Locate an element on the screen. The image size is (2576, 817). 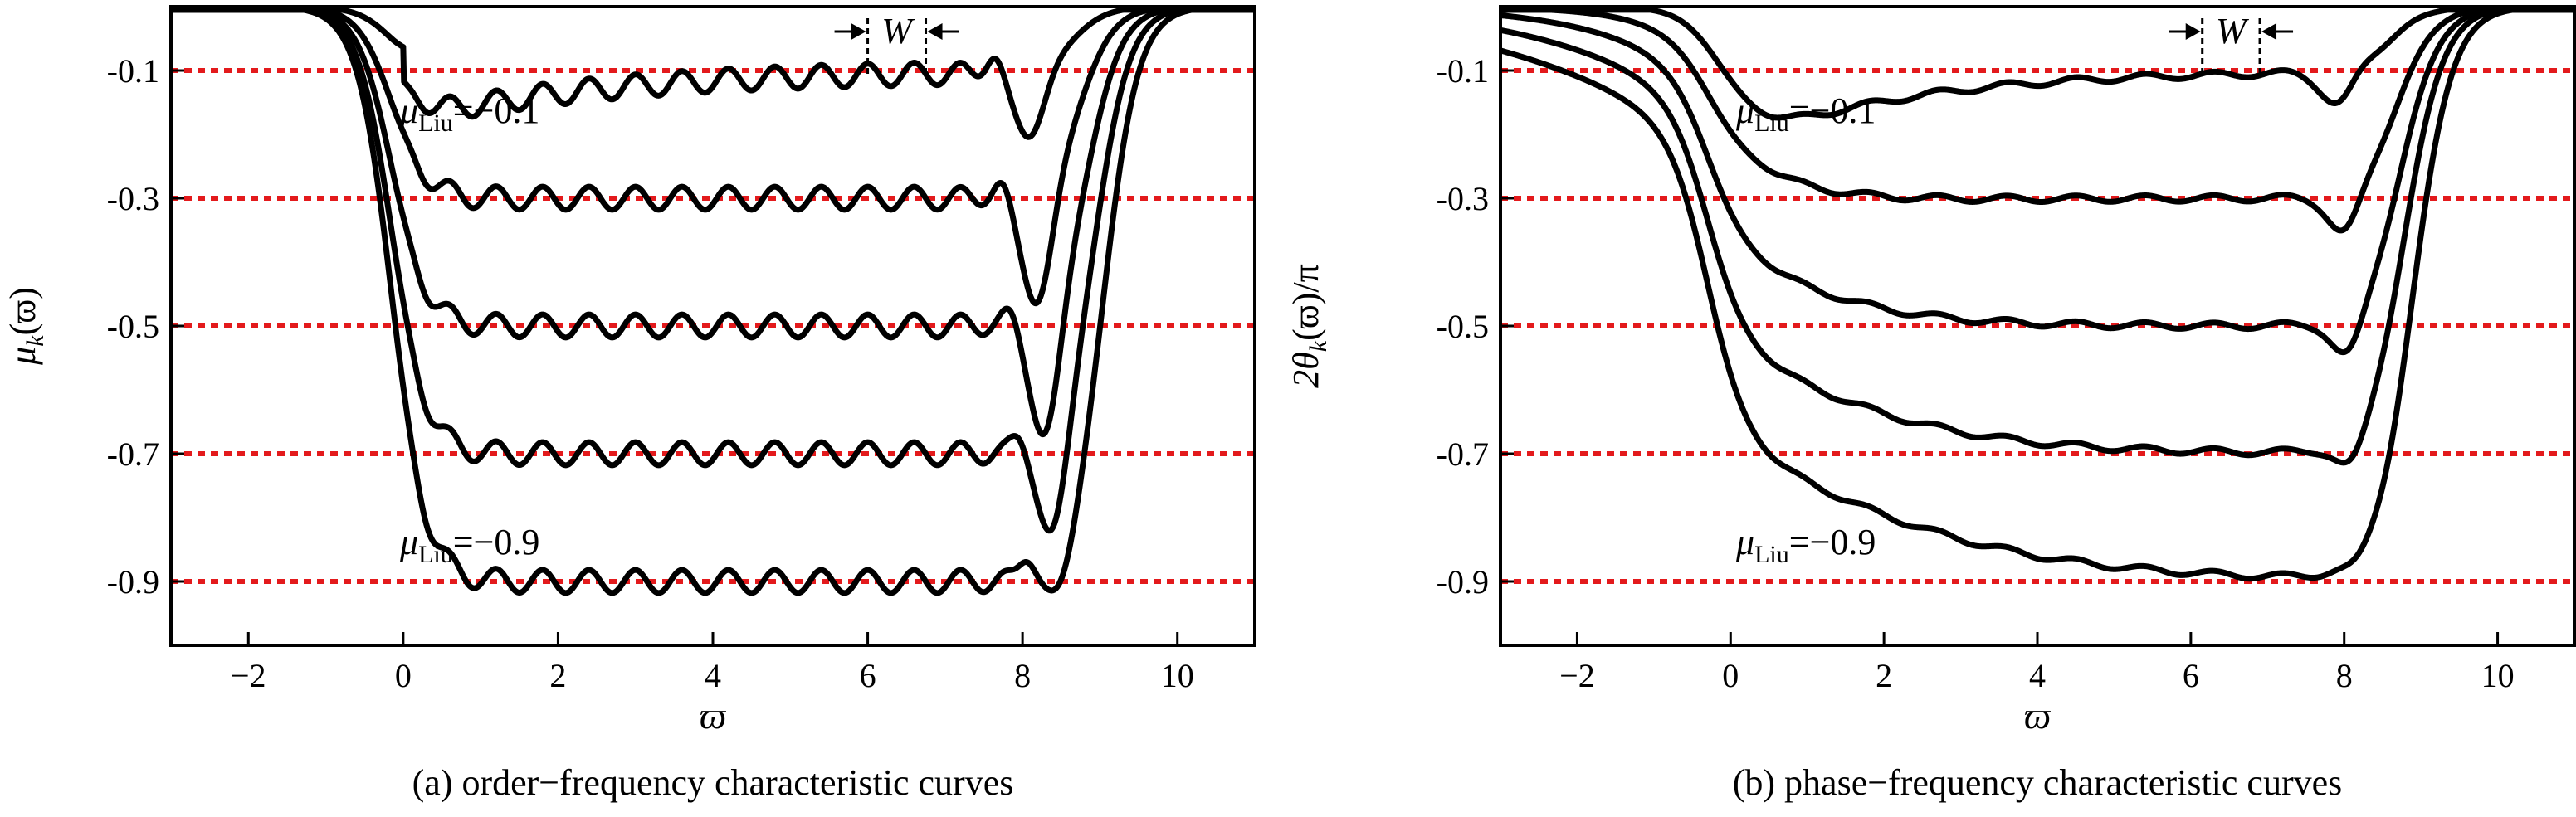
y-axis-label-main: 2θ is located at coordinates (1307, 370).